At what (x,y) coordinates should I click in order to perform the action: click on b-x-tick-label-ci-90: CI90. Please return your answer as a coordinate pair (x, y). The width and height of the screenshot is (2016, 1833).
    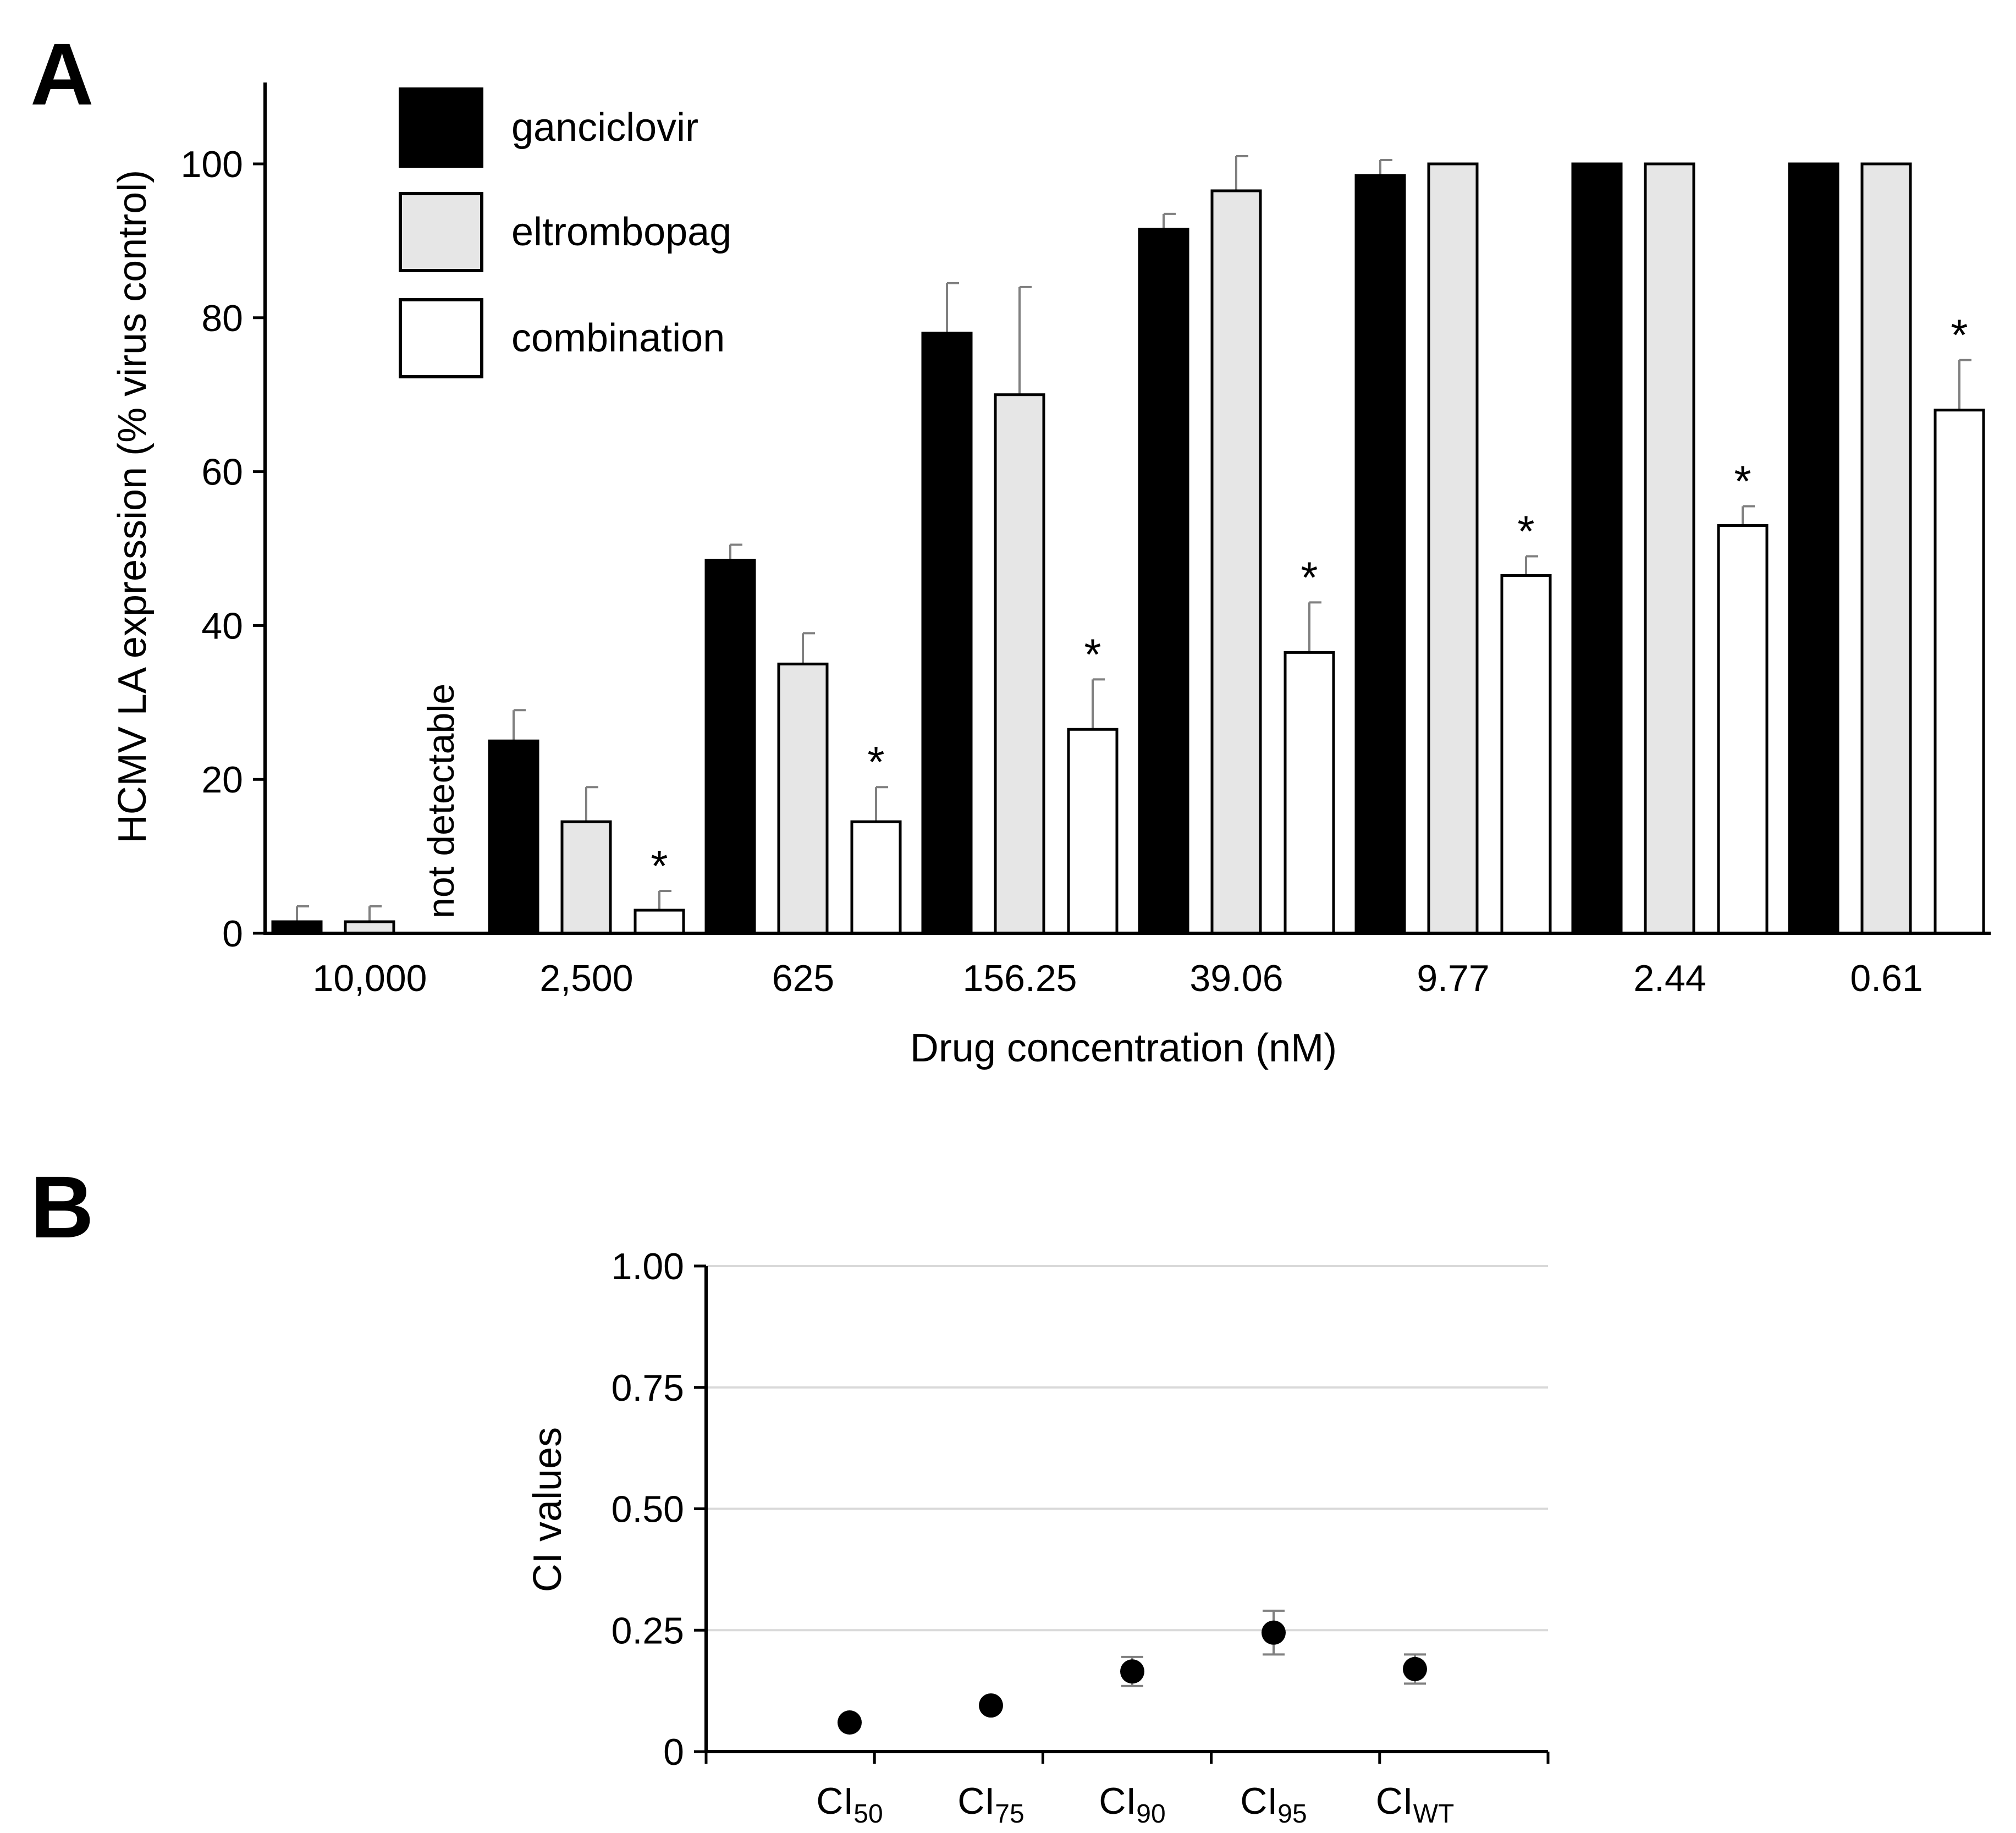
    Looking at the image, I should click on (1132, 1805).